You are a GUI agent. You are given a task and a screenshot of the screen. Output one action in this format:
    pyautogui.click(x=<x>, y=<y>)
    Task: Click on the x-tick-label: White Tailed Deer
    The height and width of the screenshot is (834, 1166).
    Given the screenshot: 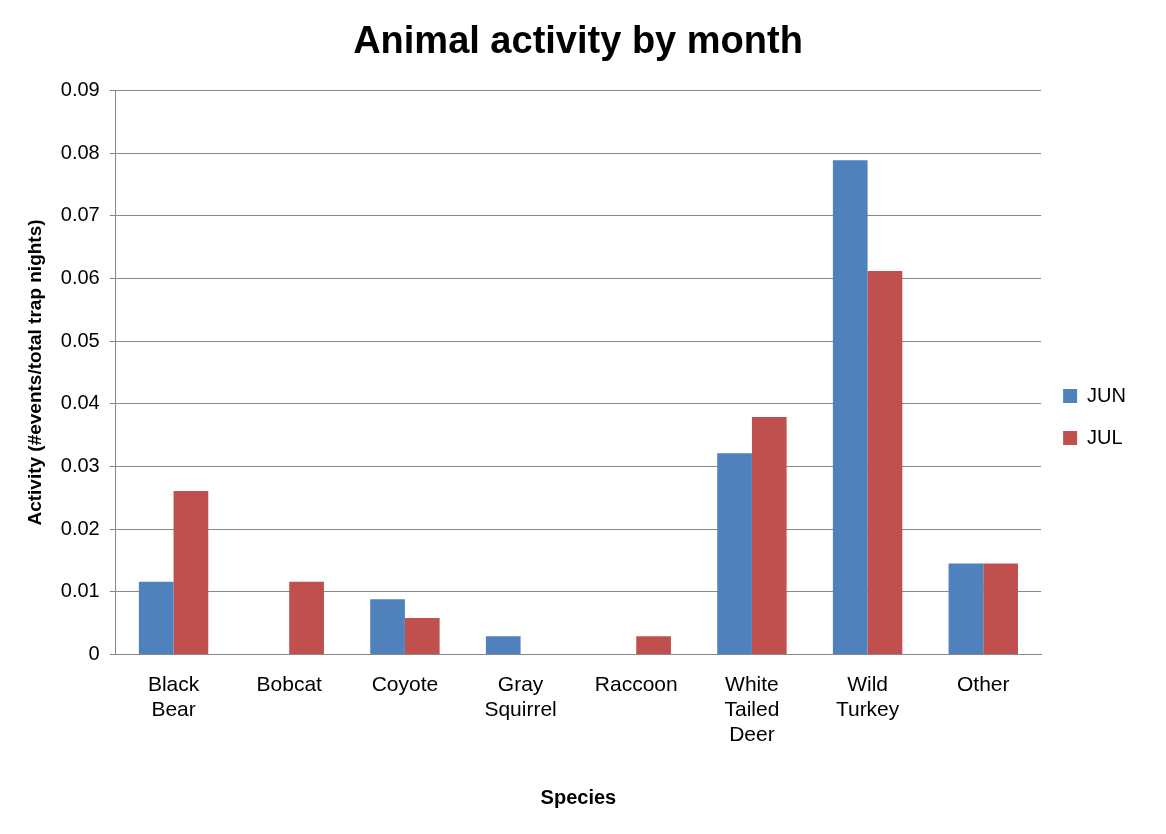 What is the action you would take?
    pyautogui.click(x=752, y=708)
    